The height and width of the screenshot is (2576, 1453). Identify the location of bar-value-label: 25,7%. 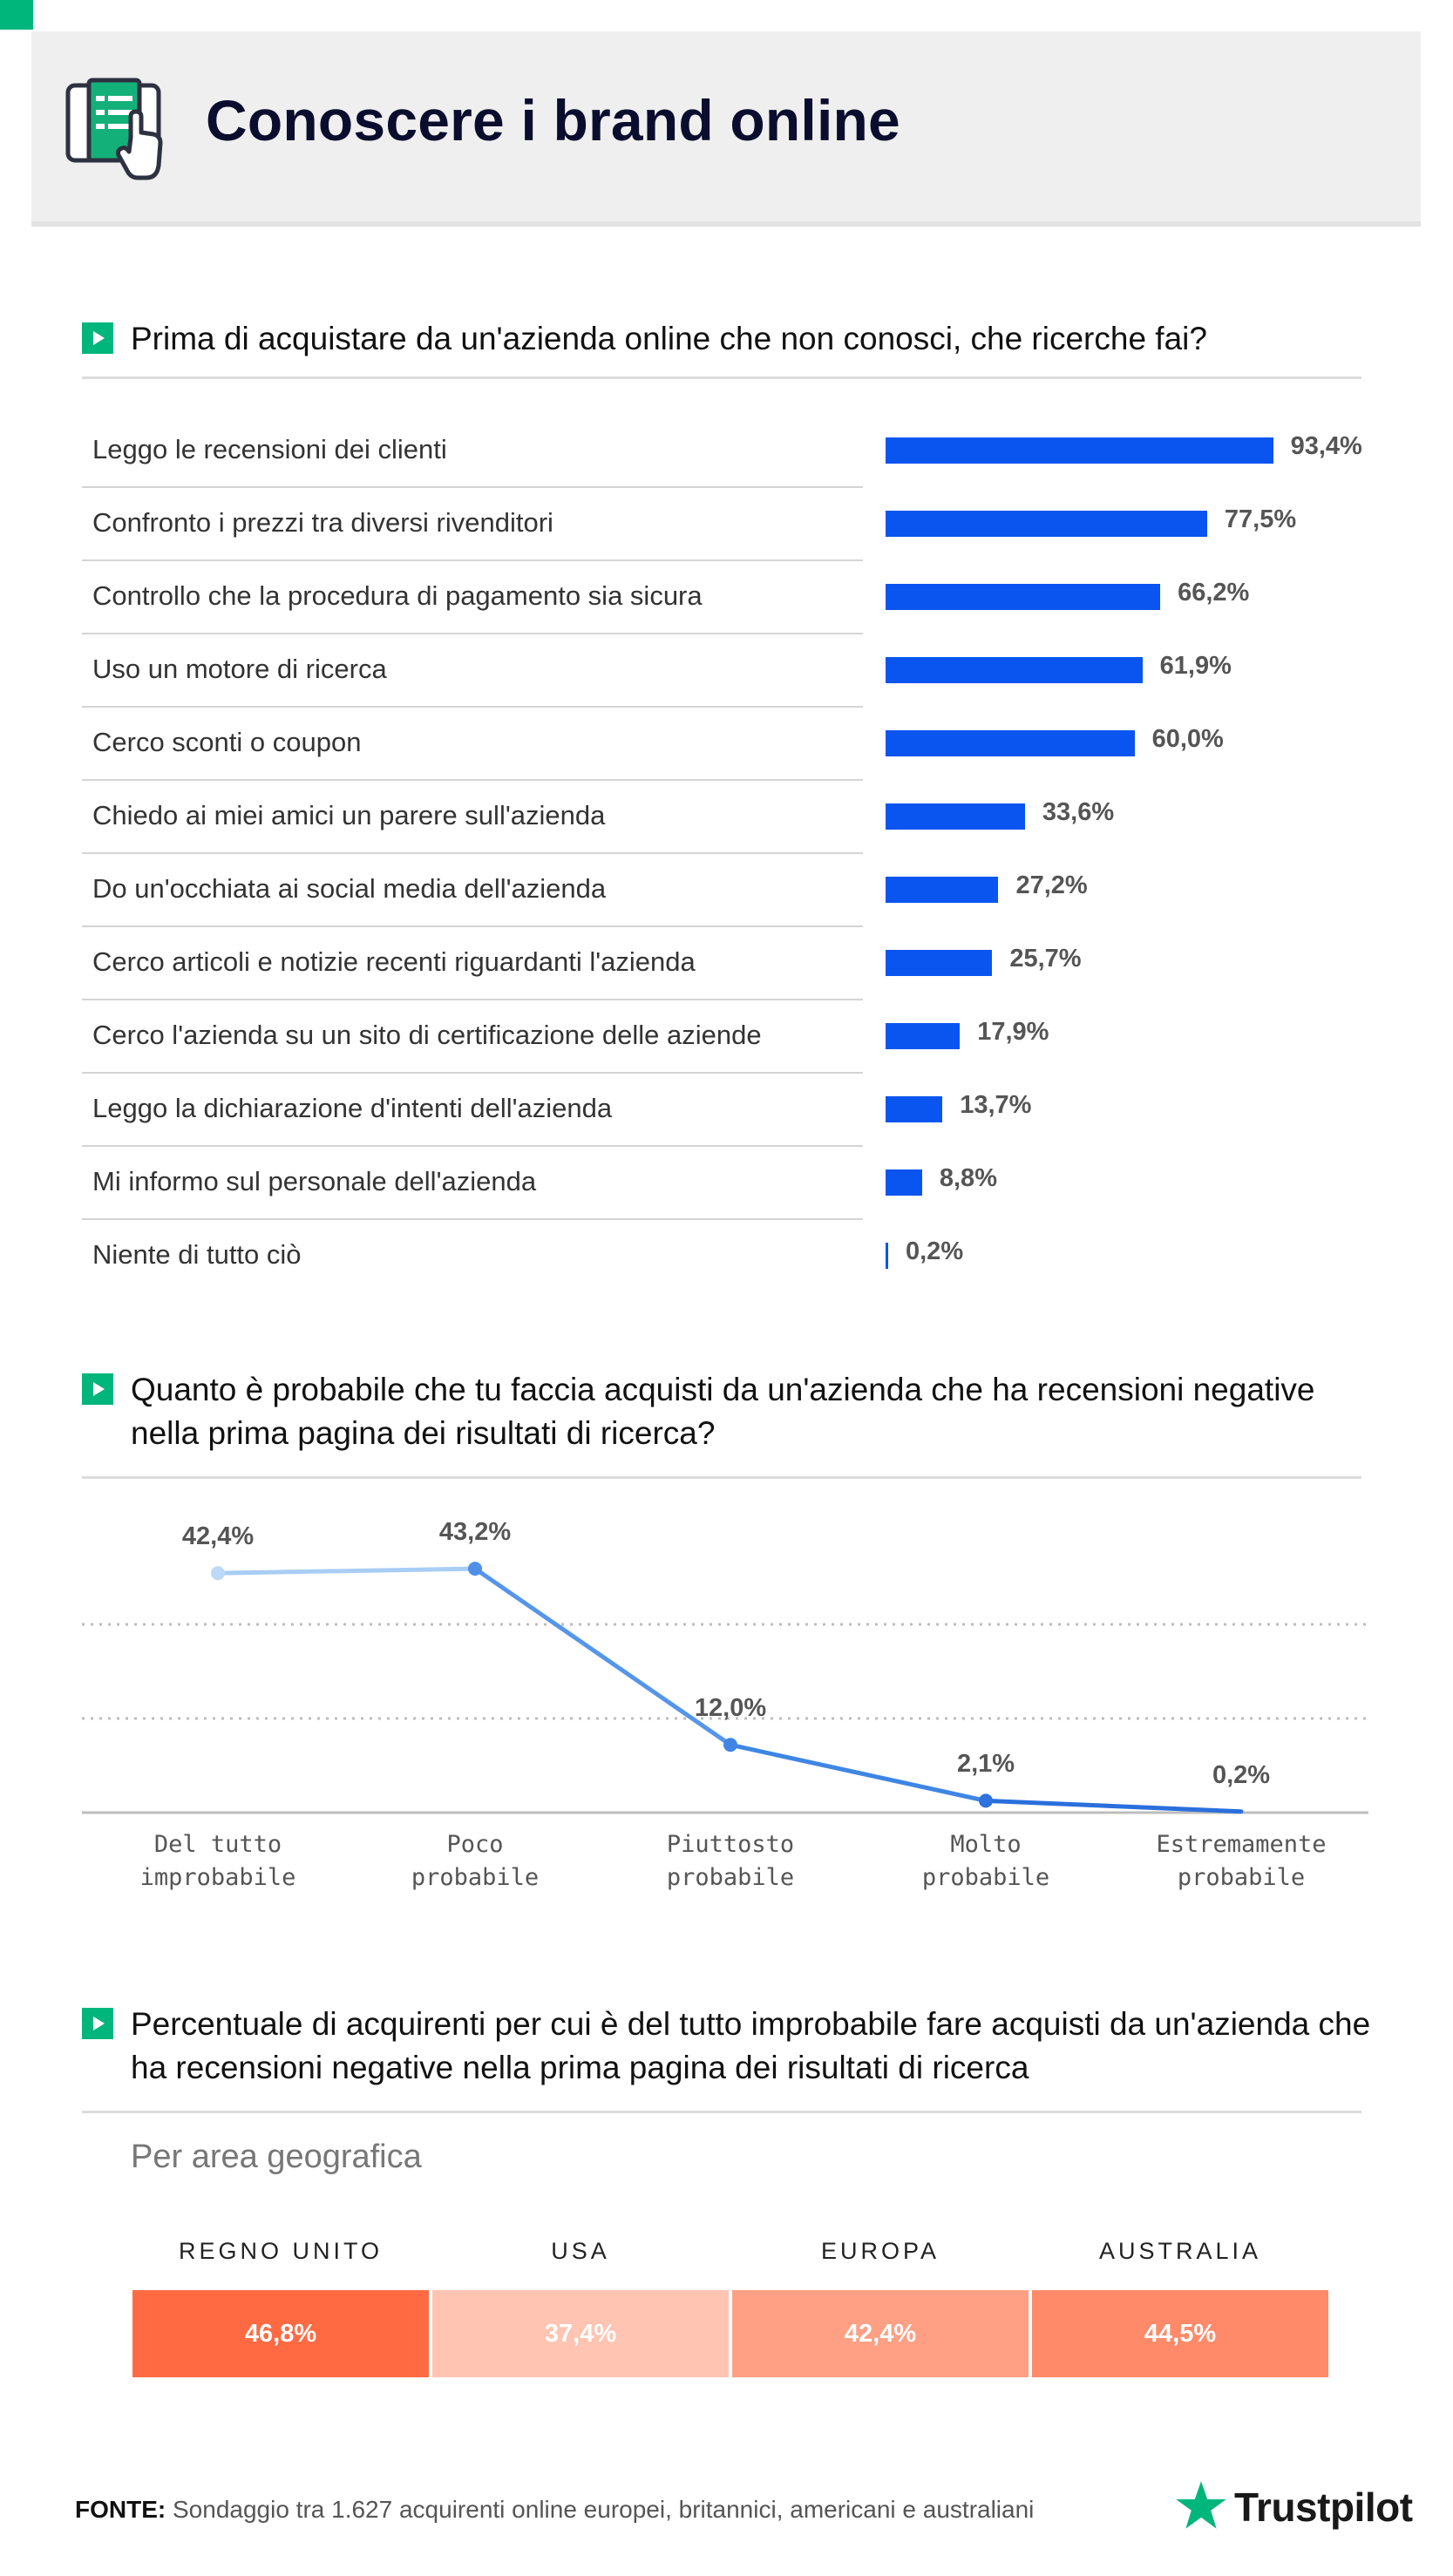
(1045, 959).